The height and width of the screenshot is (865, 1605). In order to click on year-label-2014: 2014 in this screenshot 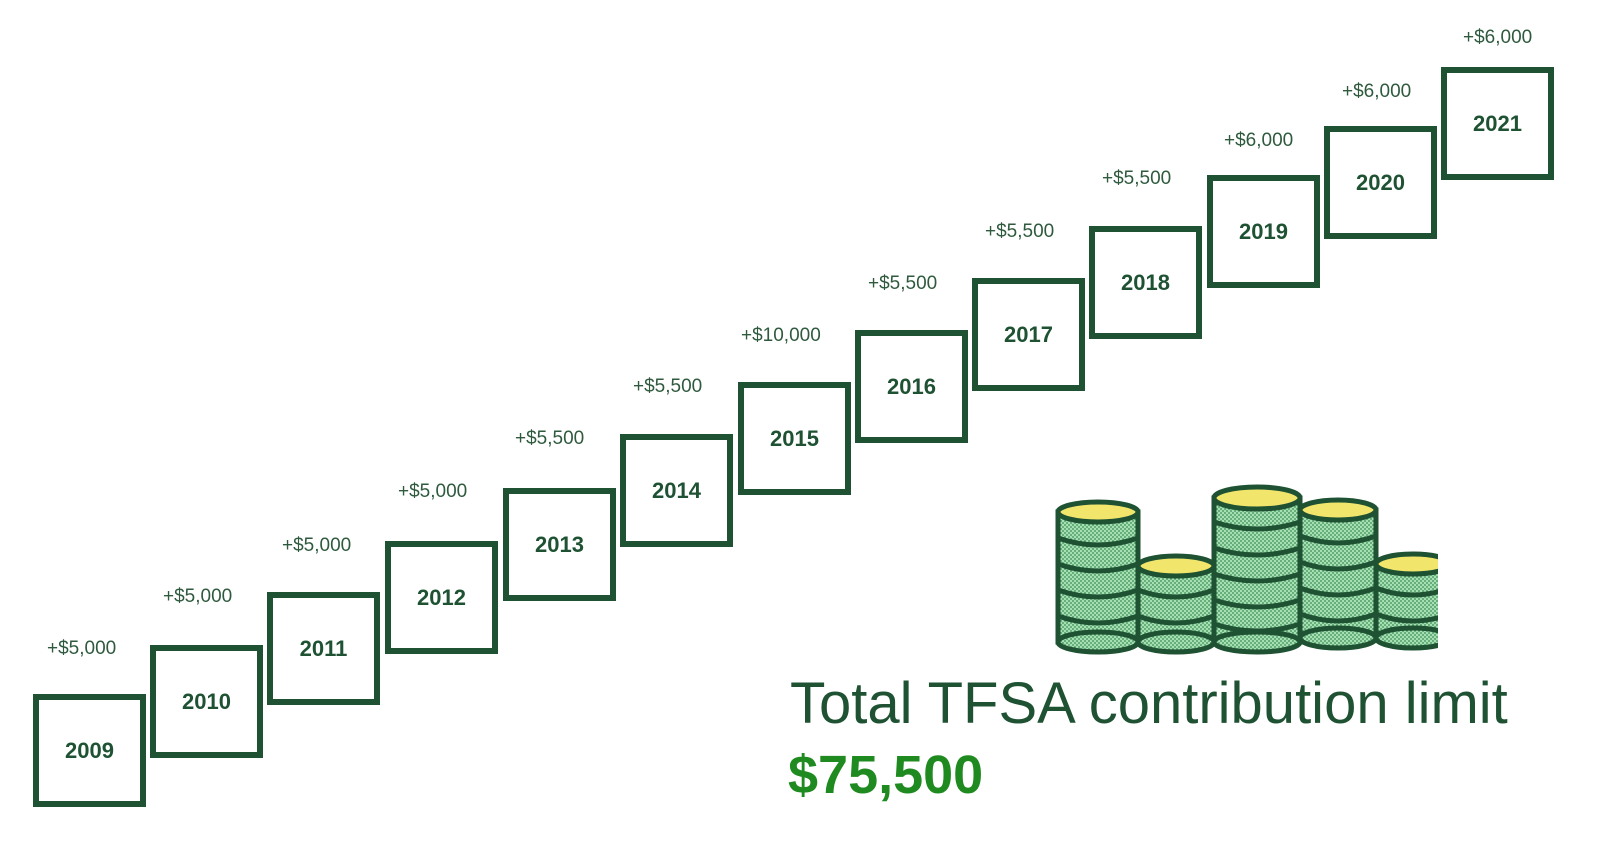, I will do `click(676, 490)`.